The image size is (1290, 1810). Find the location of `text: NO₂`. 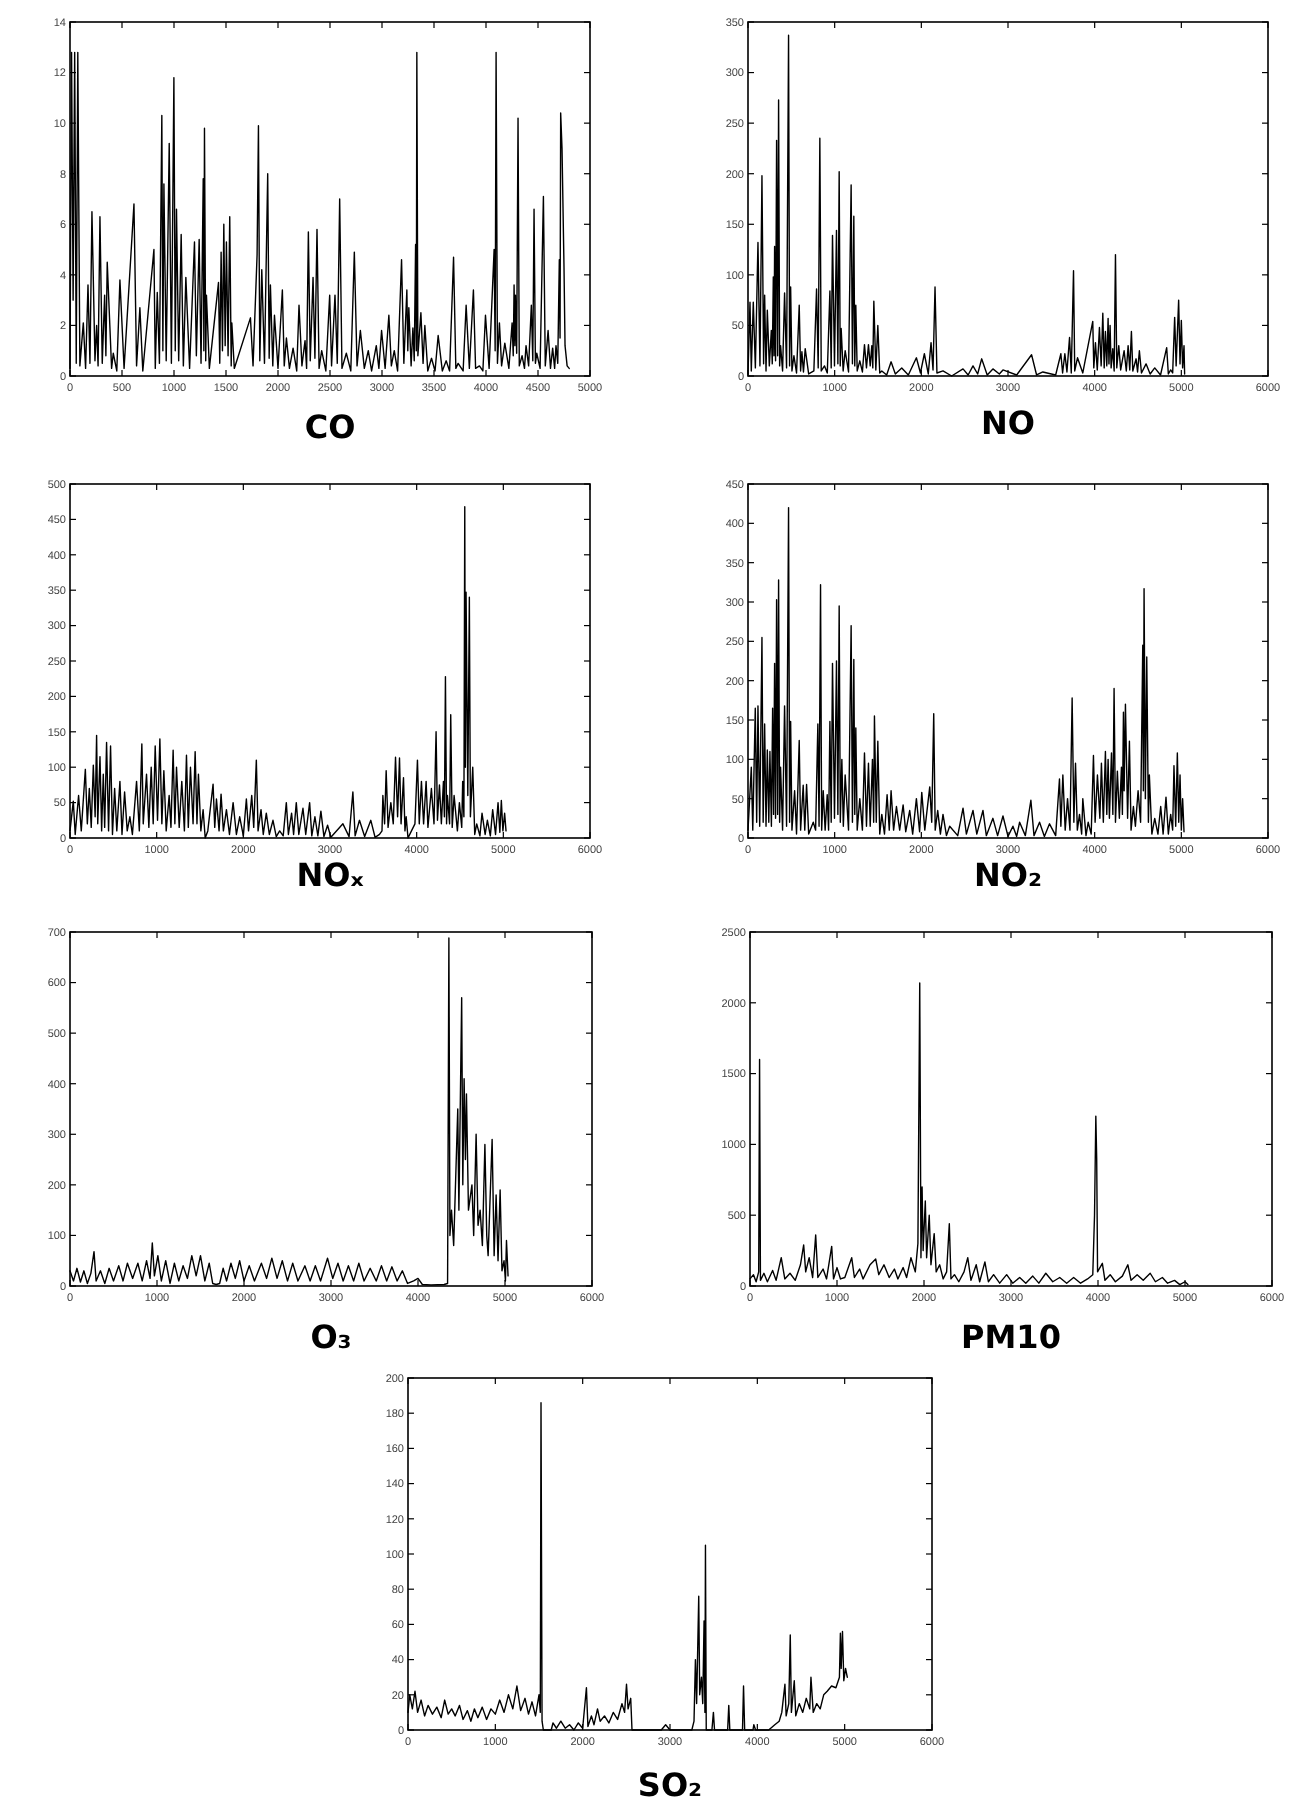

text: NO₂ is located at coordinates (1008, 875).